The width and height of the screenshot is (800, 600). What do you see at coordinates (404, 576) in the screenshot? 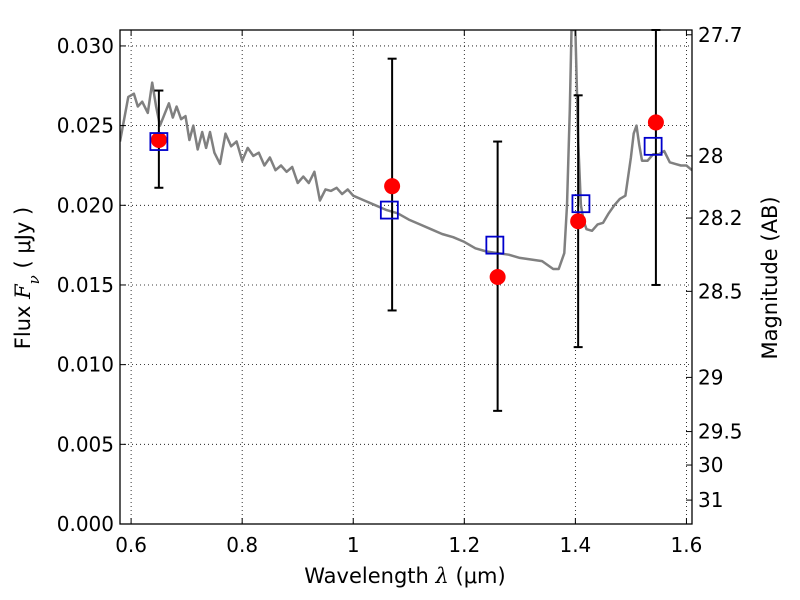
I see `x-axis-title: Wavelength λ (μm)` at bounding box center [404, 576].